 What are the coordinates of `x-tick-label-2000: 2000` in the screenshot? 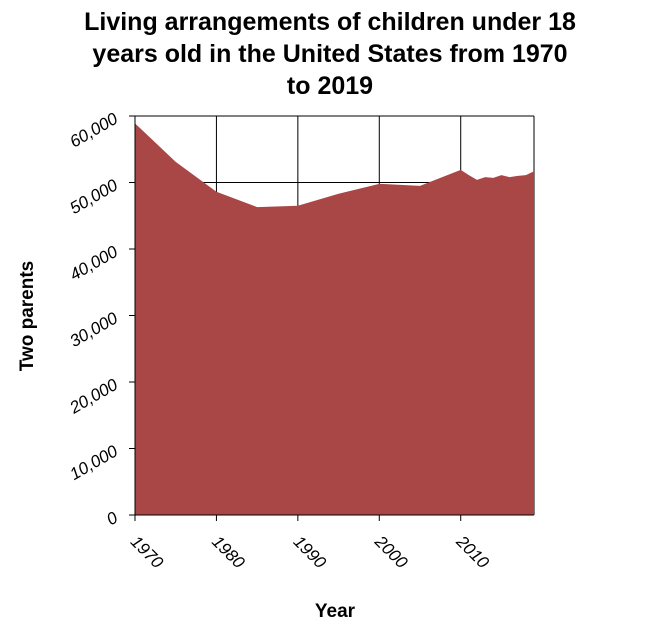 It's located at (390, 551).